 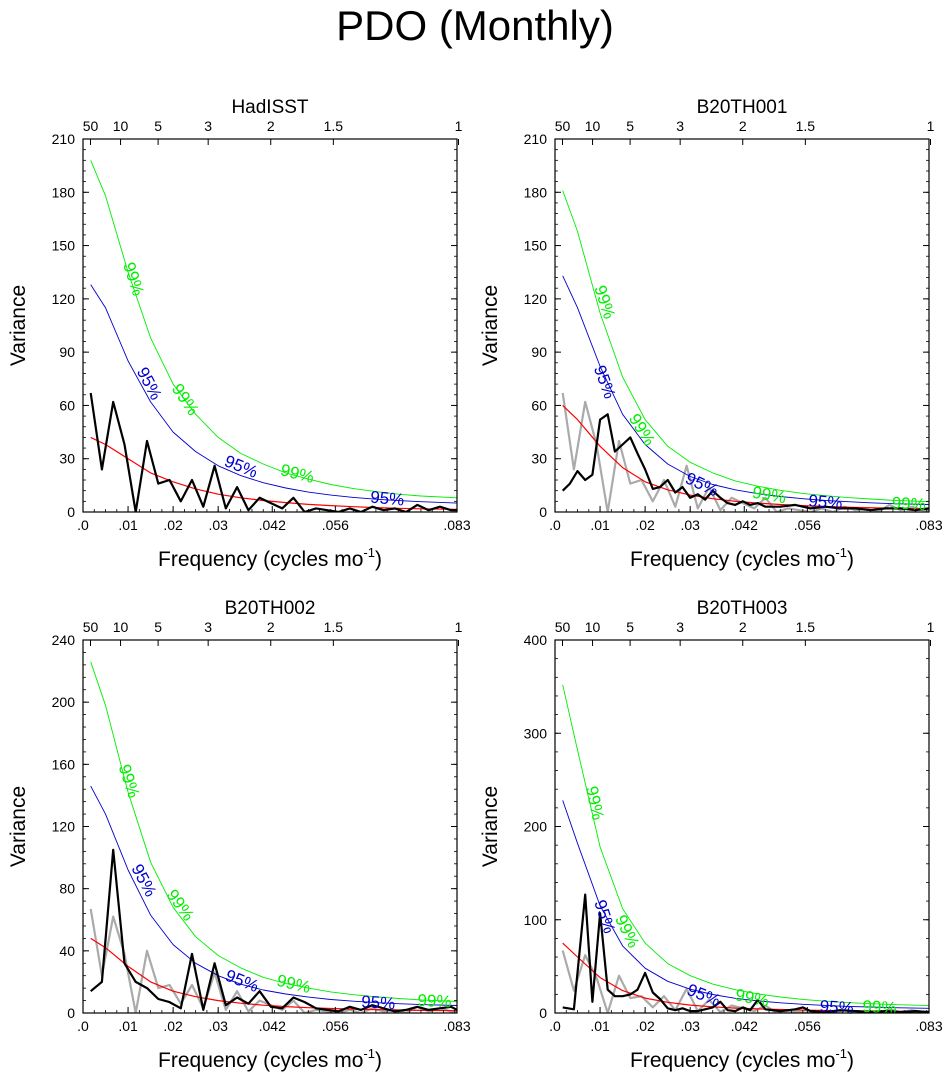 I want to click on y-tick-label: 160, so click(x=64, y=764).